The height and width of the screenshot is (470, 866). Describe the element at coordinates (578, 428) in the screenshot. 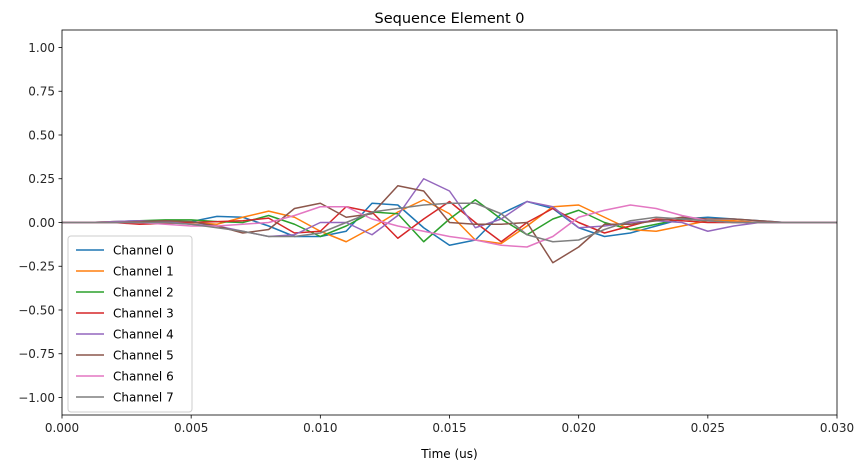

I see `x-tick-label: 0.020` at that location.